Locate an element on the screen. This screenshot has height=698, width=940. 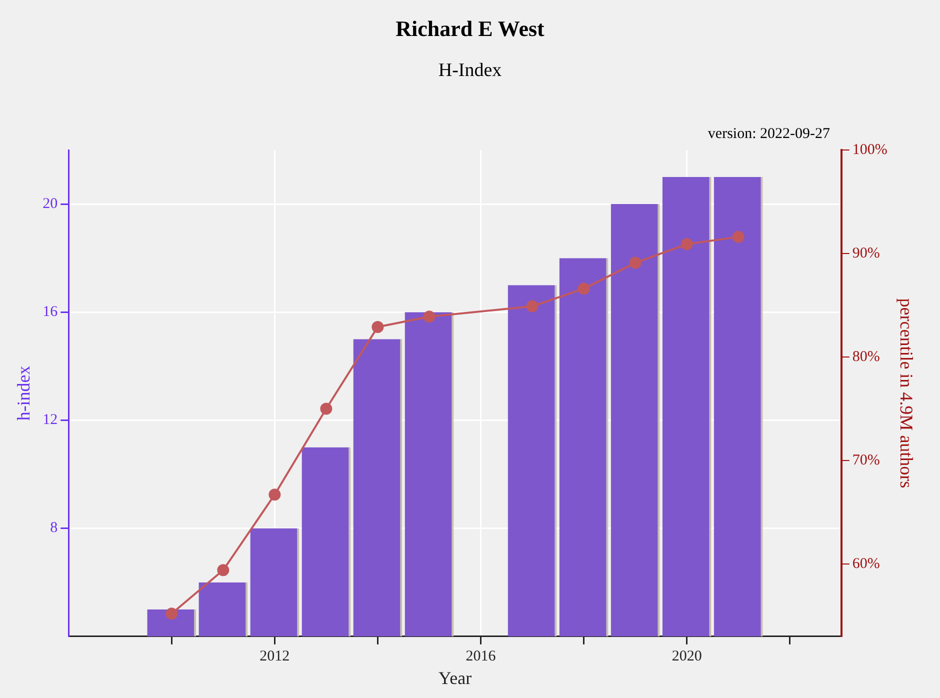
y2-tick-label: 80% is located at coordinates (866, 356).